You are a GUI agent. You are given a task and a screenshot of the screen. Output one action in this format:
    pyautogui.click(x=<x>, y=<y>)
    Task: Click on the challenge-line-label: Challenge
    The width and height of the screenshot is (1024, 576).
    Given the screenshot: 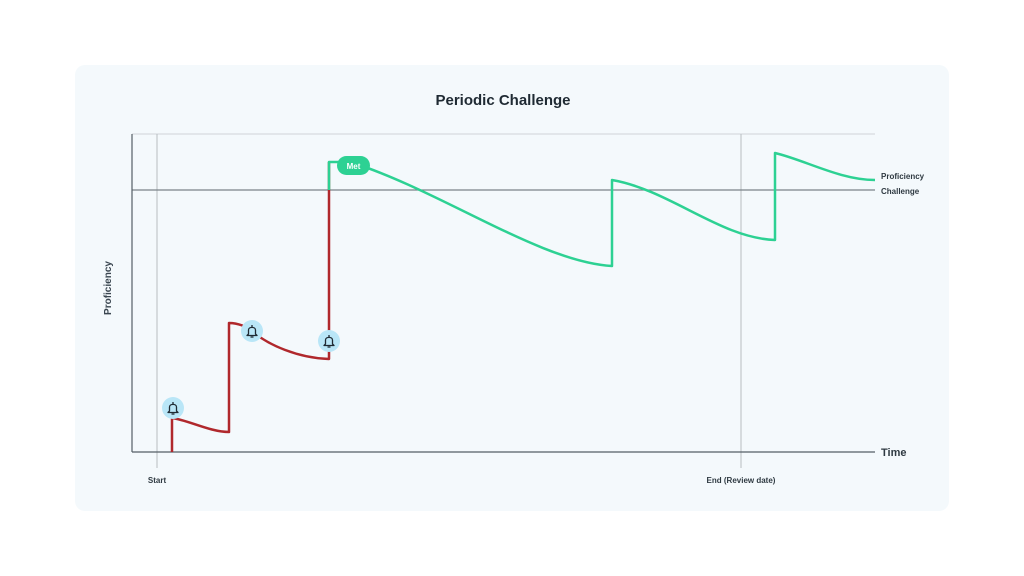 What is the action you would take?
    pyautogui.click(x=900, y=191)
    